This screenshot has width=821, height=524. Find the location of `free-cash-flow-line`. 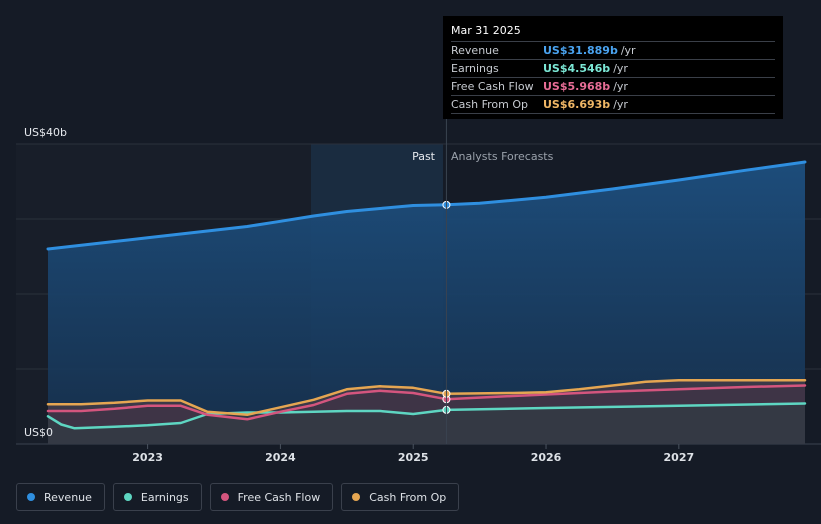

free-cash-flow-line is located at coordinates (426, 402).